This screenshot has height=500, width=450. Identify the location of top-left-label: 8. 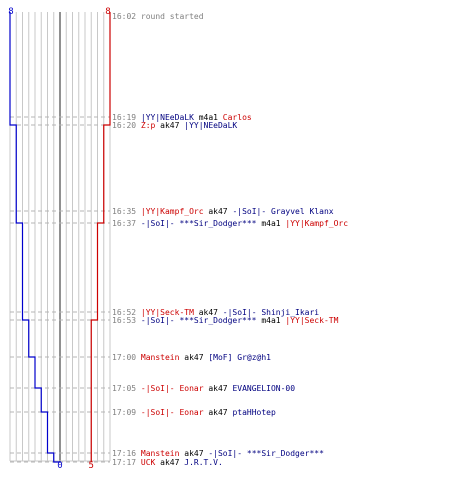
(10, 12).